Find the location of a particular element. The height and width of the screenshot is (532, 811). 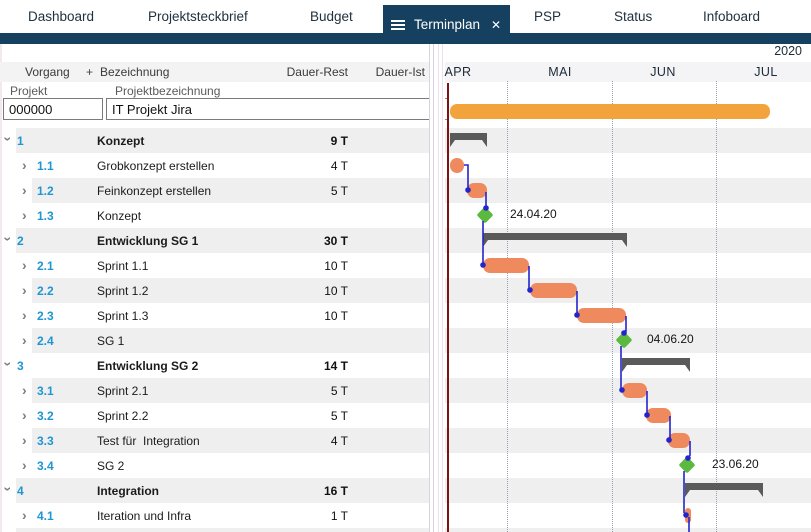

tab-projektsteckbrief: Projektsteckbrief is located at coordinates (198, 16).